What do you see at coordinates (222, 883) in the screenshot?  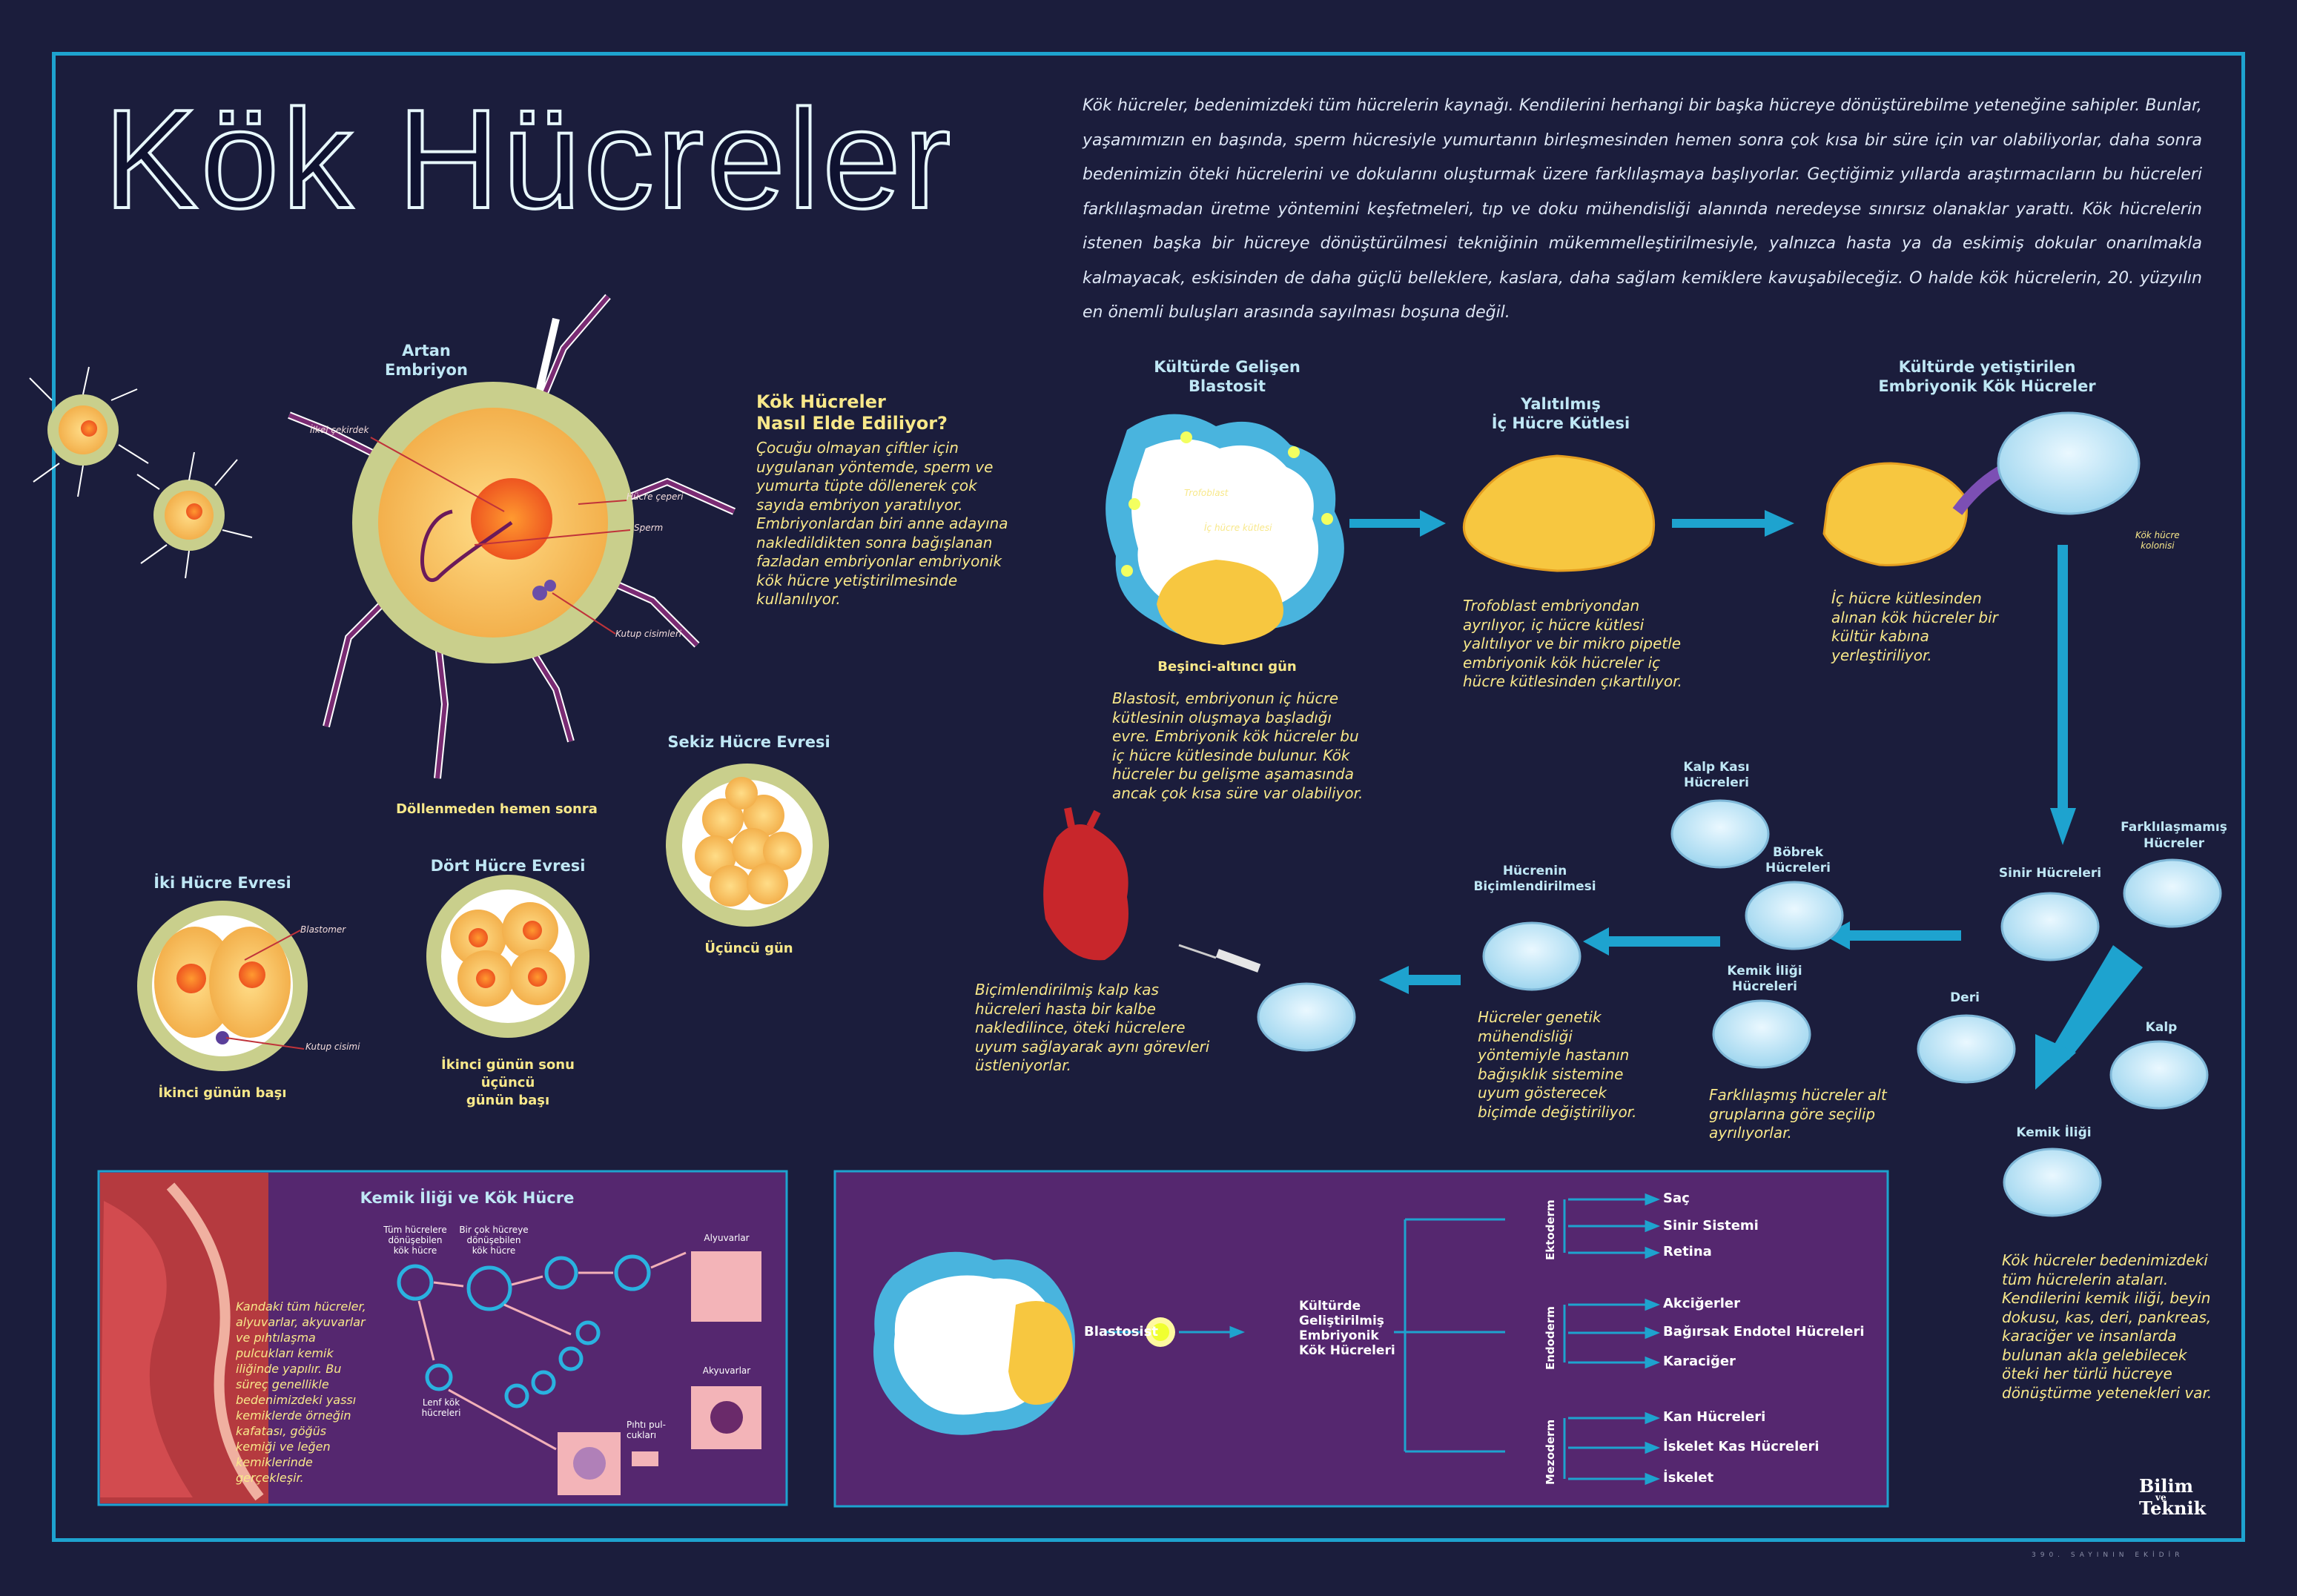 I see `two-cell-title: İki Hücre Evresi` at bounding box center [222, 883].